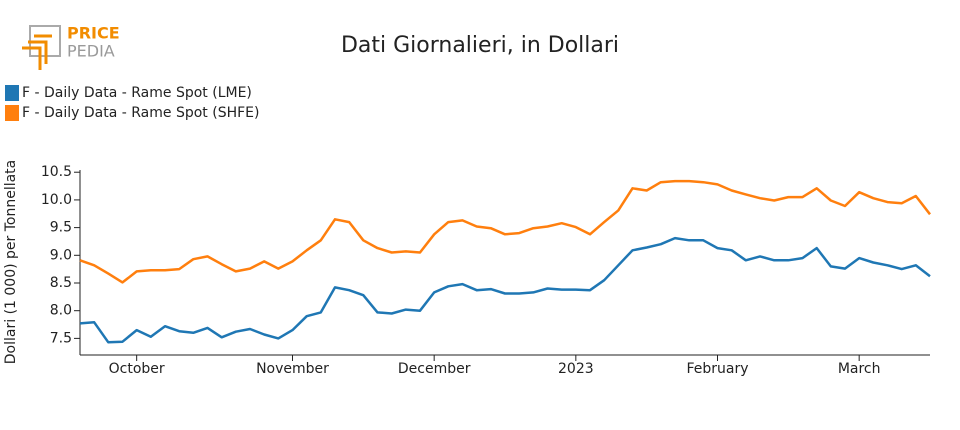 This screenshot has width=960, height=430. I want to click on x-tick-label: October, so click(137, 369).